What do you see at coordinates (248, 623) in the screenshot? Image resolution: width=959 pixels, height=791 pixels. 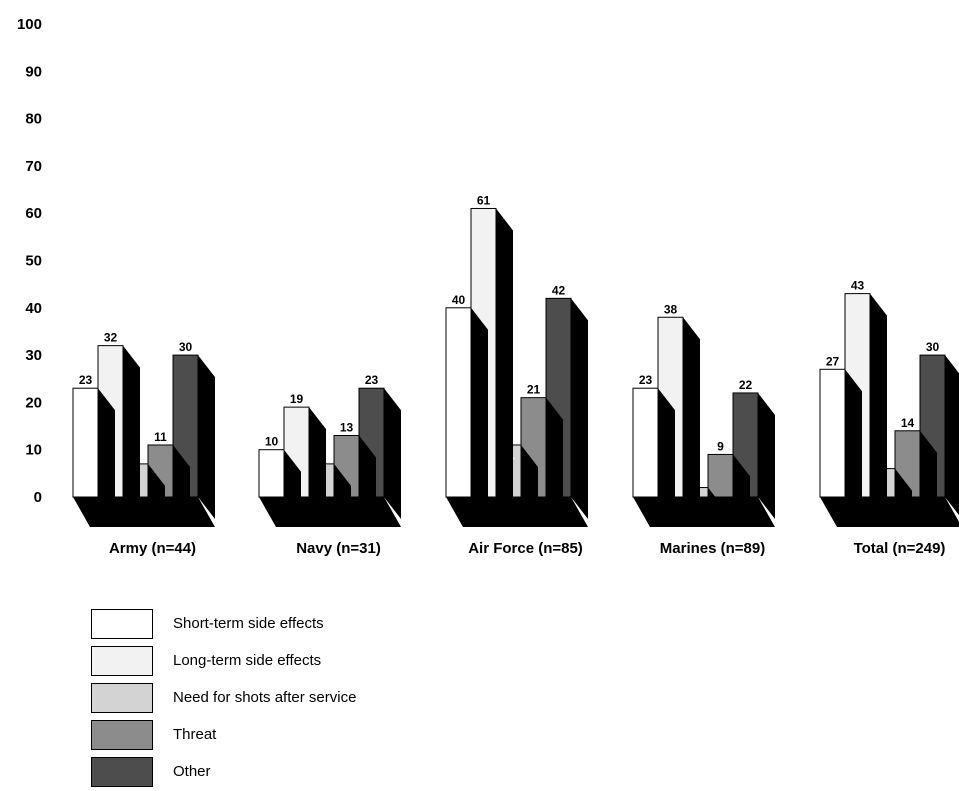 I see `legend-label: Short-term side effects` at bounding box center [248, 623].